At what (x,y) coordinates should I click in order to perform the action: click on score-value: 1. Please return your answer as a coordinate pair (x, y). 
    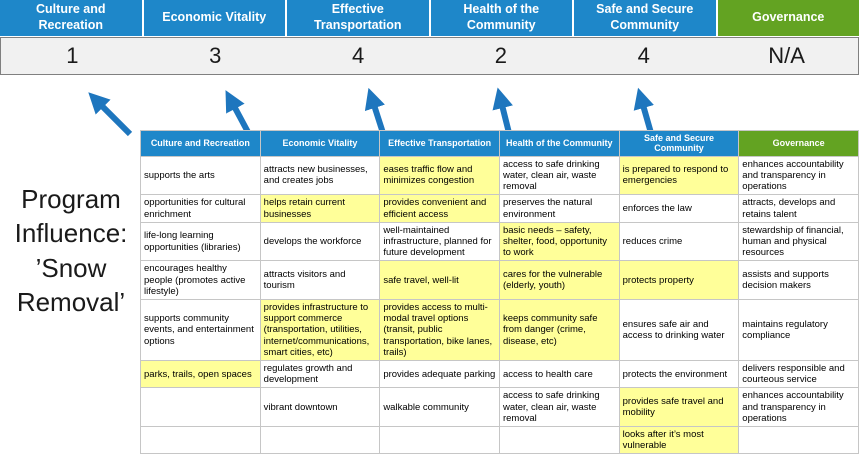
    Looking at the image, I should click on (72, 55).